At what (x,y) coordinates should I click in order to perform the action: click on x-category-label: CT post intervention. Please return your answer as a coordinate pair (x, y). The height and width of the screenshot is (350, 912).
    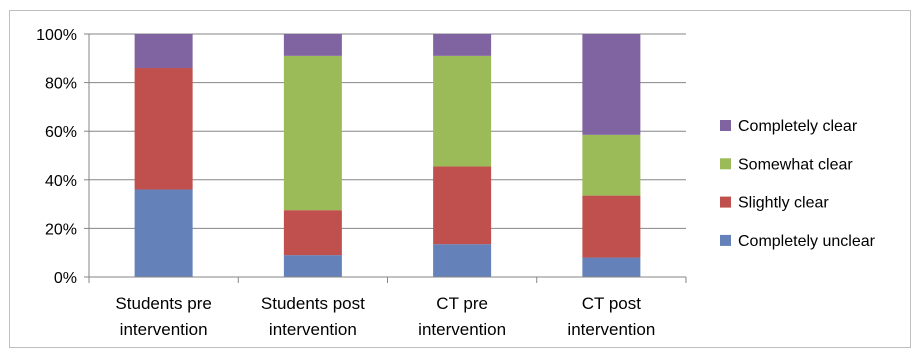
    Looking at the image, I should click on (611, 316).